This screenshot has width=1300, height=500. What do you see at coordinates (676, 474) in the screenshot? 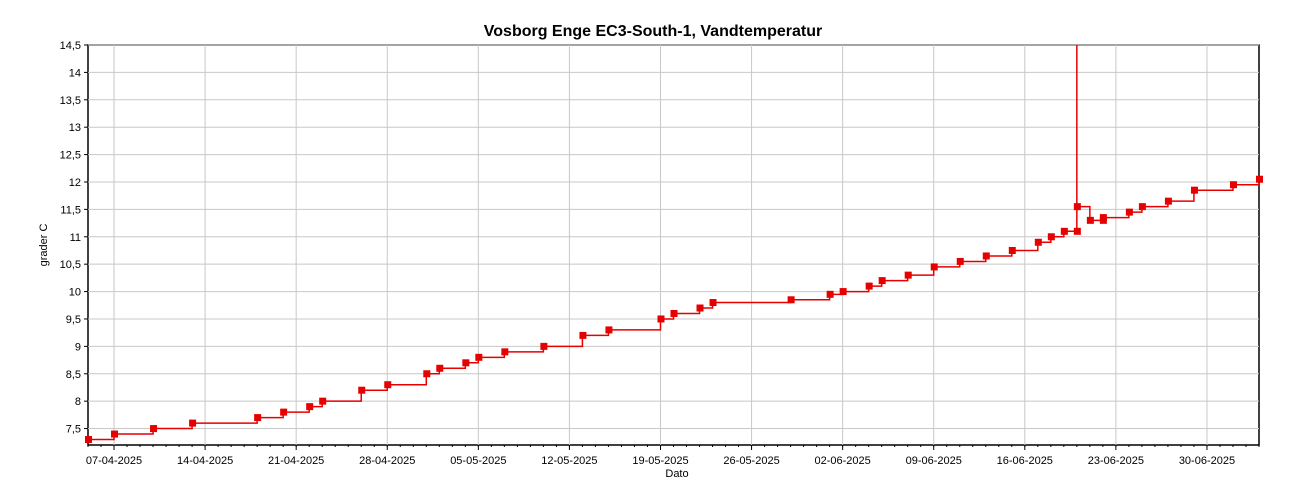
I see `x-axis-label: Dato` at bounding box center [676, 474].